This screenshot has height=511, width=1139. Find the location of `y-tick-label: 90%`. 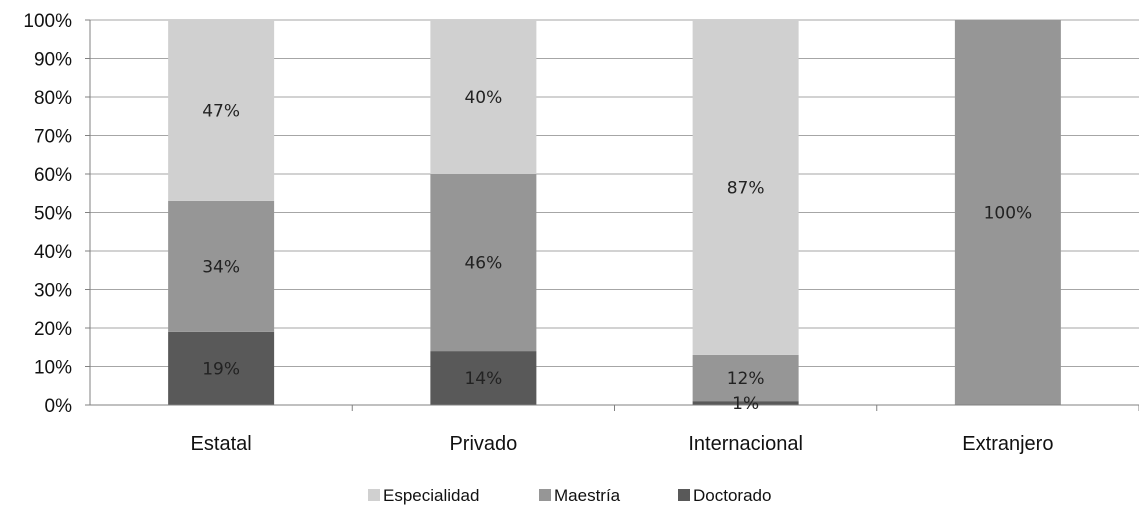

y-tick-label: 90% is located at coordinates (53, 60).